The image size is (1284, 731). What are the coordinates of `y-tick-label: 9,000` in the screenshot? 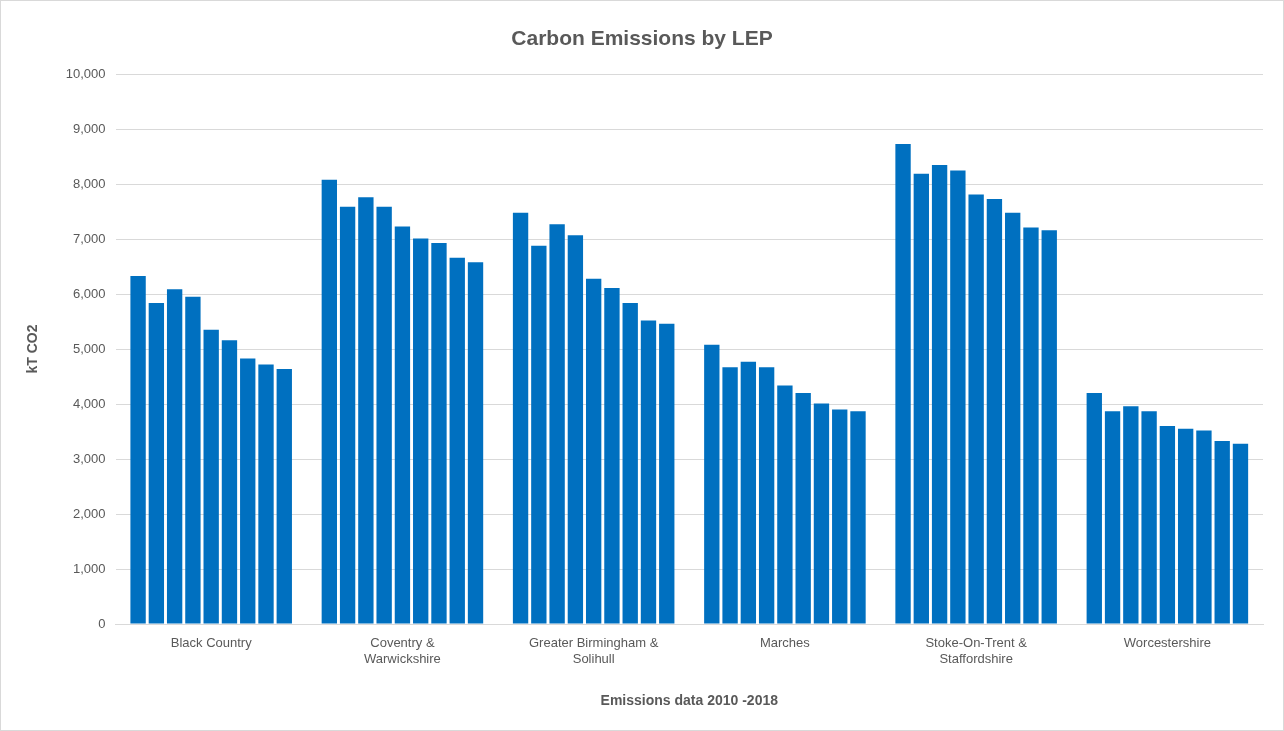 It's located at (89, 128).